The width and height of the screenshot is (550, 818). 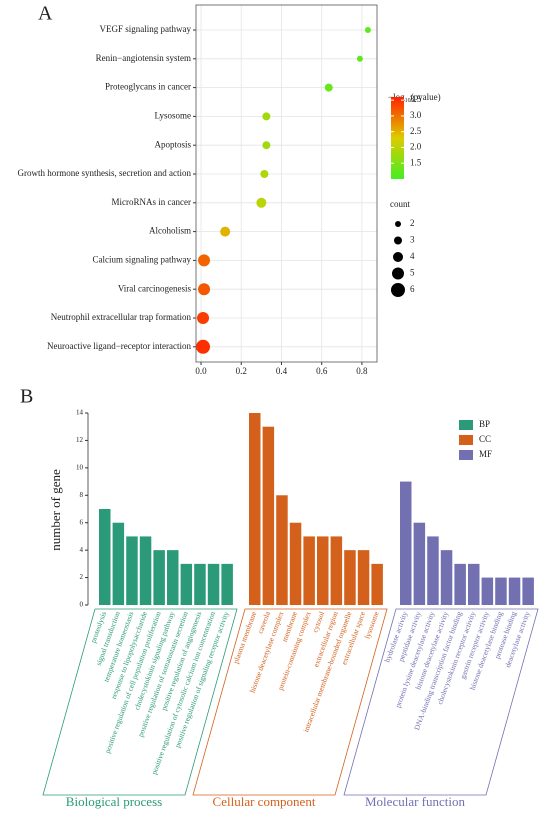 What do you see at coordinates (148, 87) in the screenshot?
I see `y-tick-label: Proteoglycans in cancer` at bounding box center [148, 87].